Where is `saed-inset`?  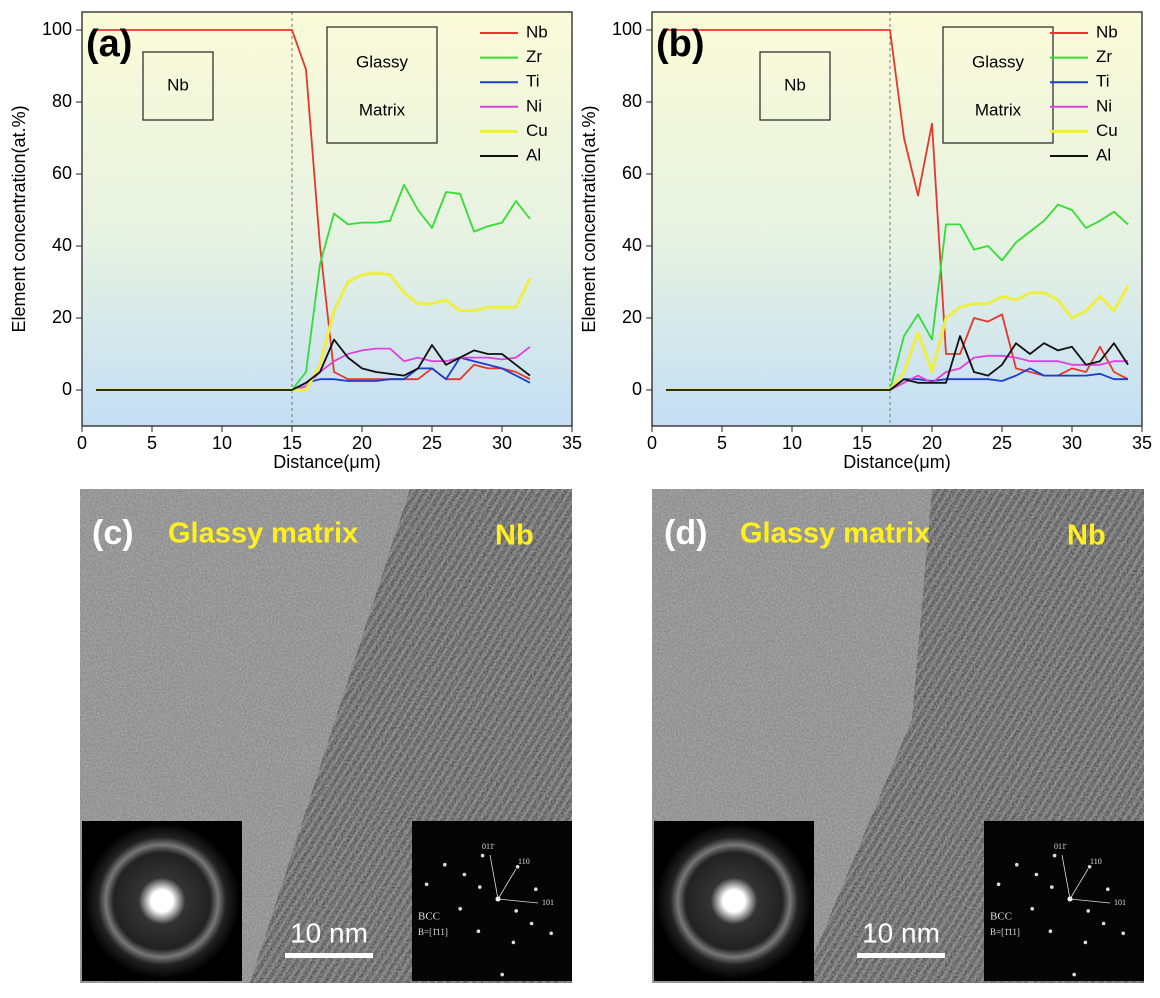
saed-inset is located at coordinates (492, 901).